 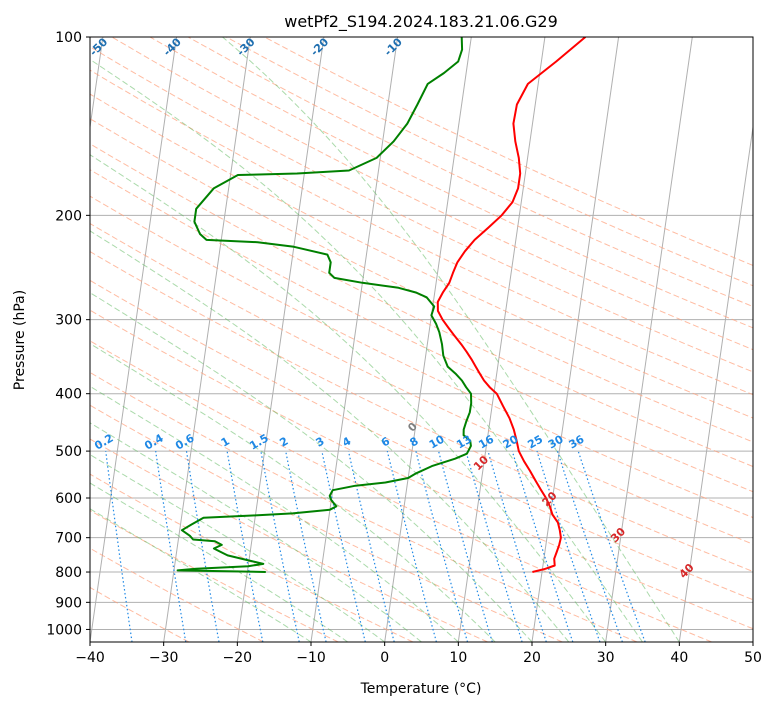 What do you see at coordinates (556, 441) in the screenshot?
I see `mixing-ratio-label: 30` at bounding box center [556, 441].